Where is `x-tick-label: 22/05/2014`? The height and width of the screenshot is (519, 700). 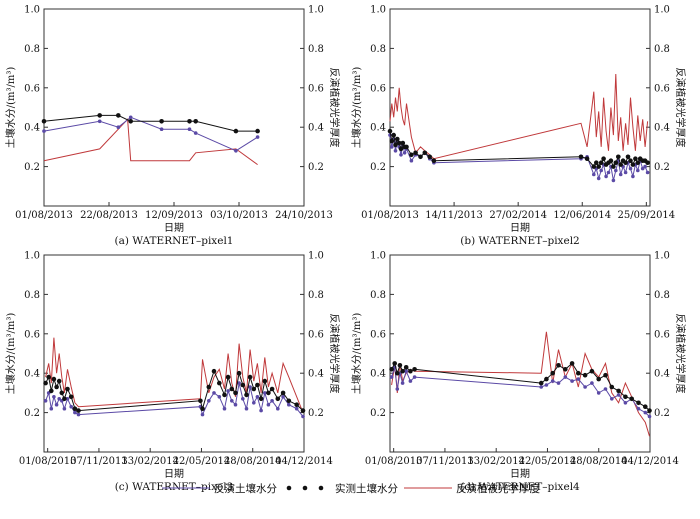
x-tick-label: 22/05/2014 is located at coordinates (202, 461).